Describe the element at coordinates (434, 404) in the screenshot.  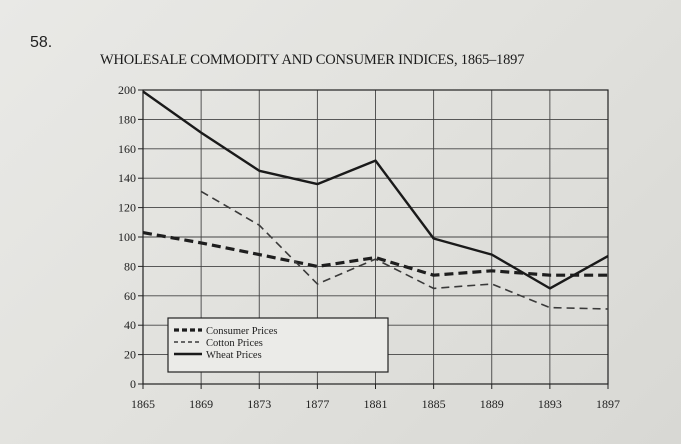
I see `x-tick-label: 1885` at that location.